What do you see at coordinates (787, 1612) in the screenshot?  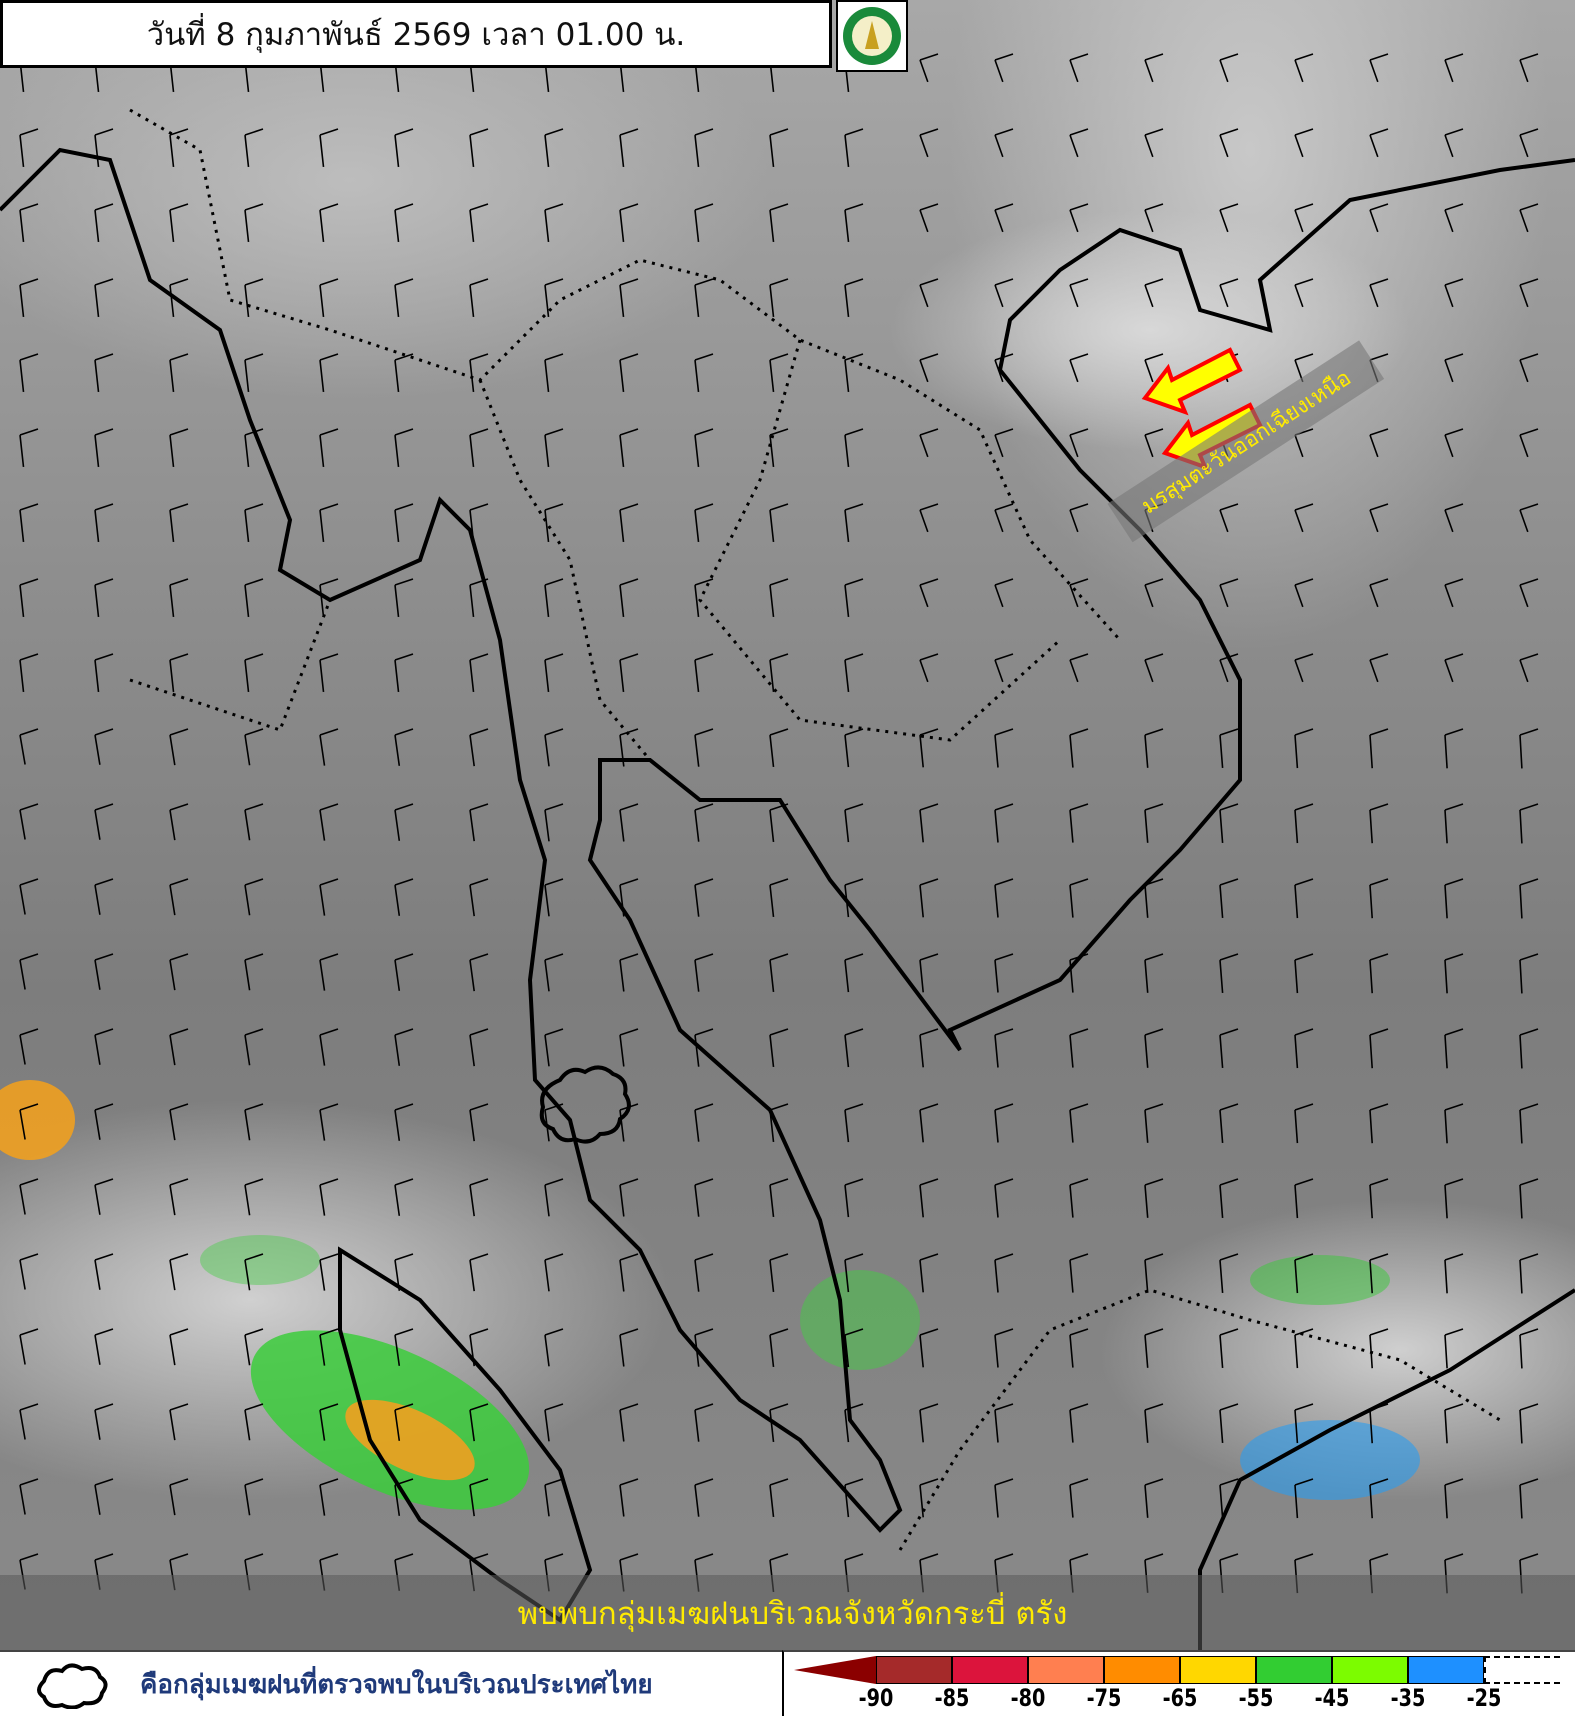 I see `alert-banner: พบพบกลุ่มเมฆฝนบริเวณจังหวัดกระบี่ ตรัง` at bounding box center [787, 1612].